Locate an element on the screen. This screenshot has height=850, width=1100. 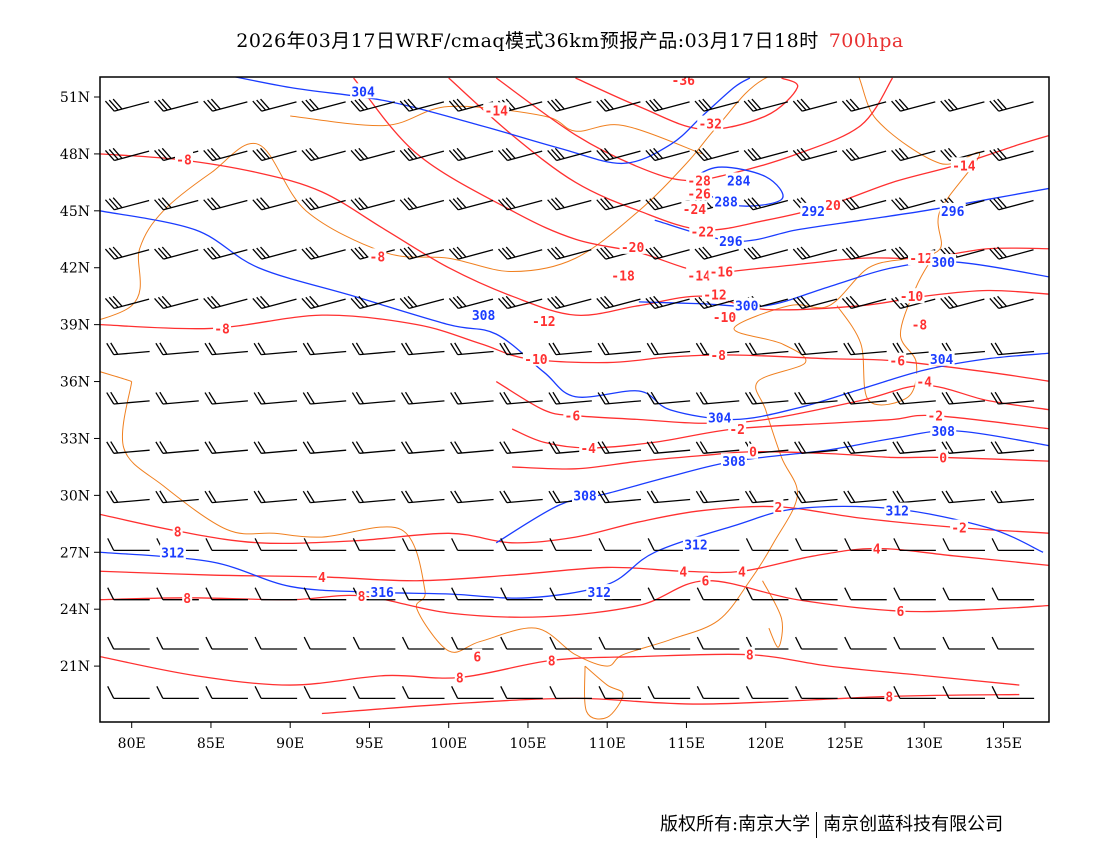
footer-divider is located at coordinates (817, 825).